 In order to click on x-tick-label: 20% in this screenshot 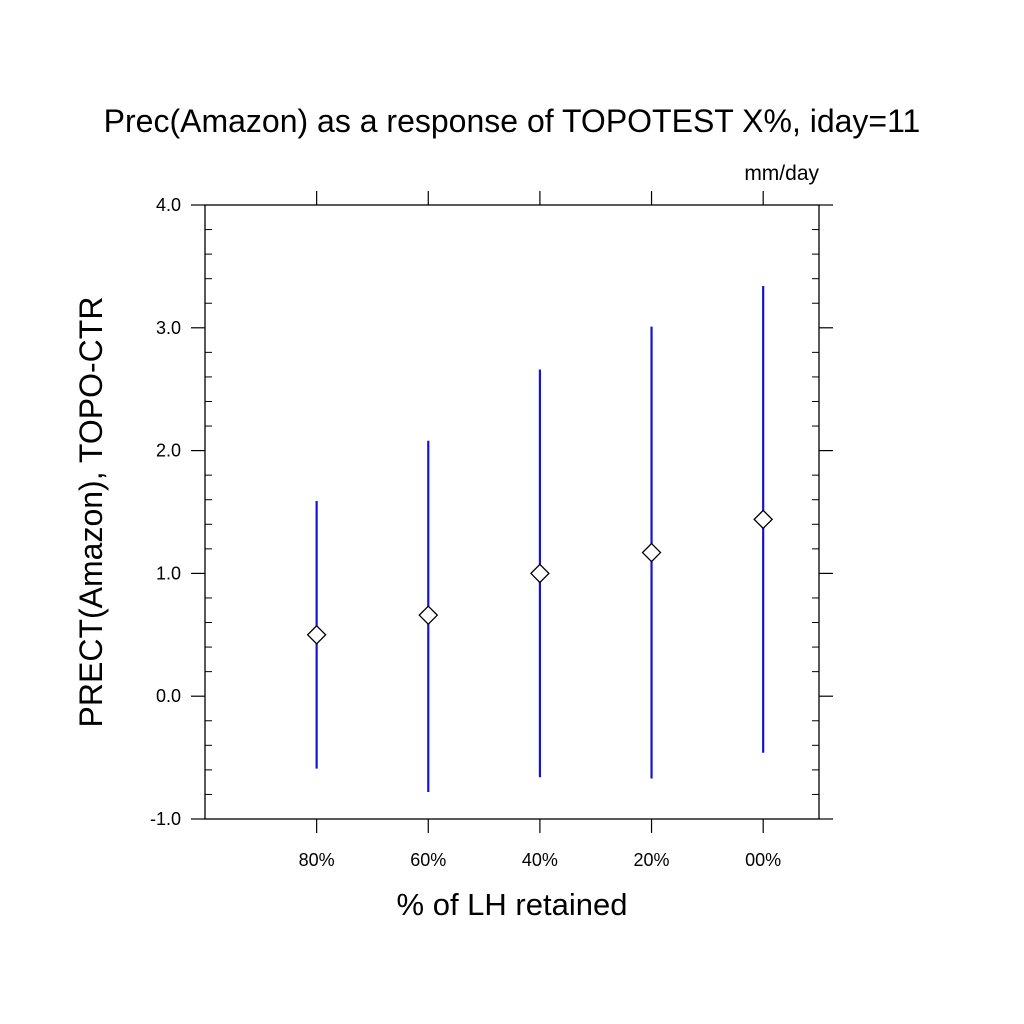, I will do `click(652, 860)`.